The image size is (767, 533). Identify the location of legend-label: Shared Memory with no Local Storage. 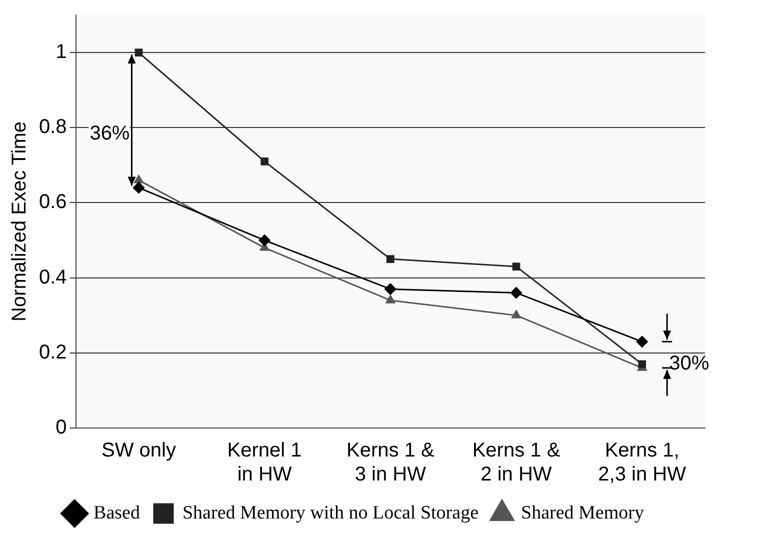
(330, 513).